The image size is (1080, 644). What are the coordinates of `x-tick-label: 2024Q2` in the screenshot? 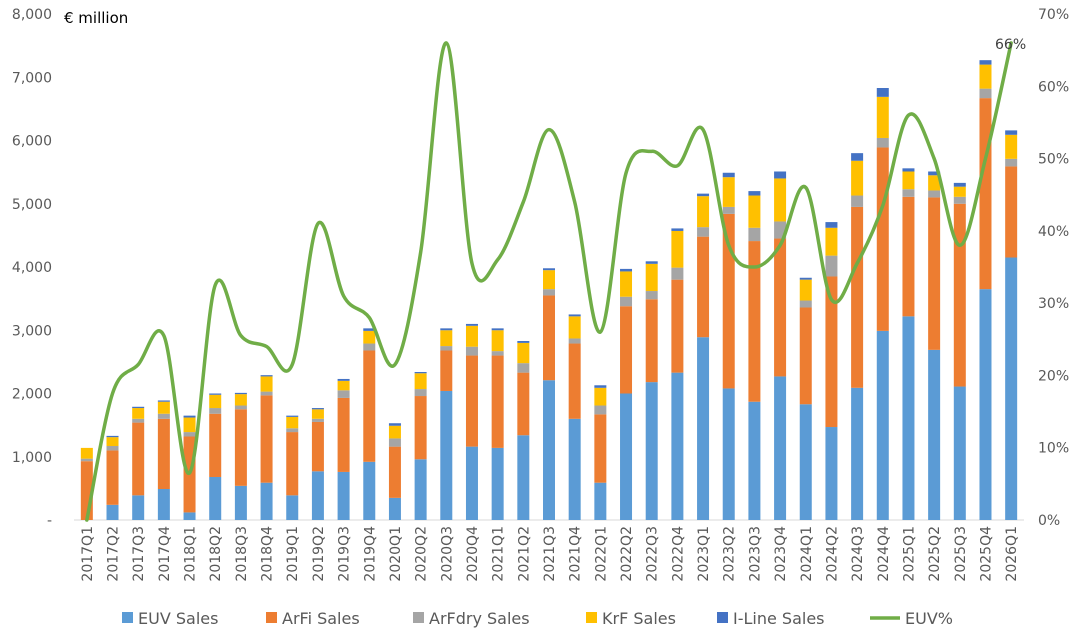 It's located at (832, 554).